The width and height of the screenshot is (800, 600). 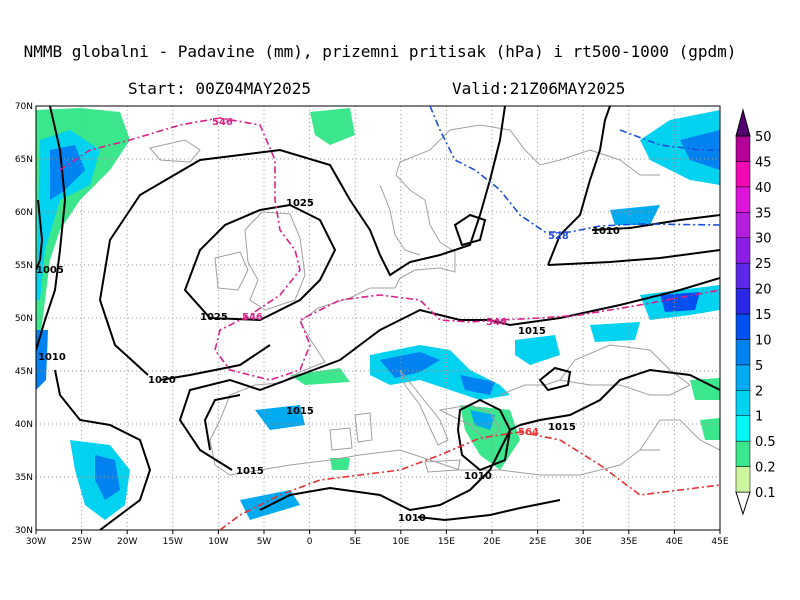 What do you see at coordinates (759, 366) in the screenshot?
I see `colorbar-label: 5` at bounding box center [759, 366].